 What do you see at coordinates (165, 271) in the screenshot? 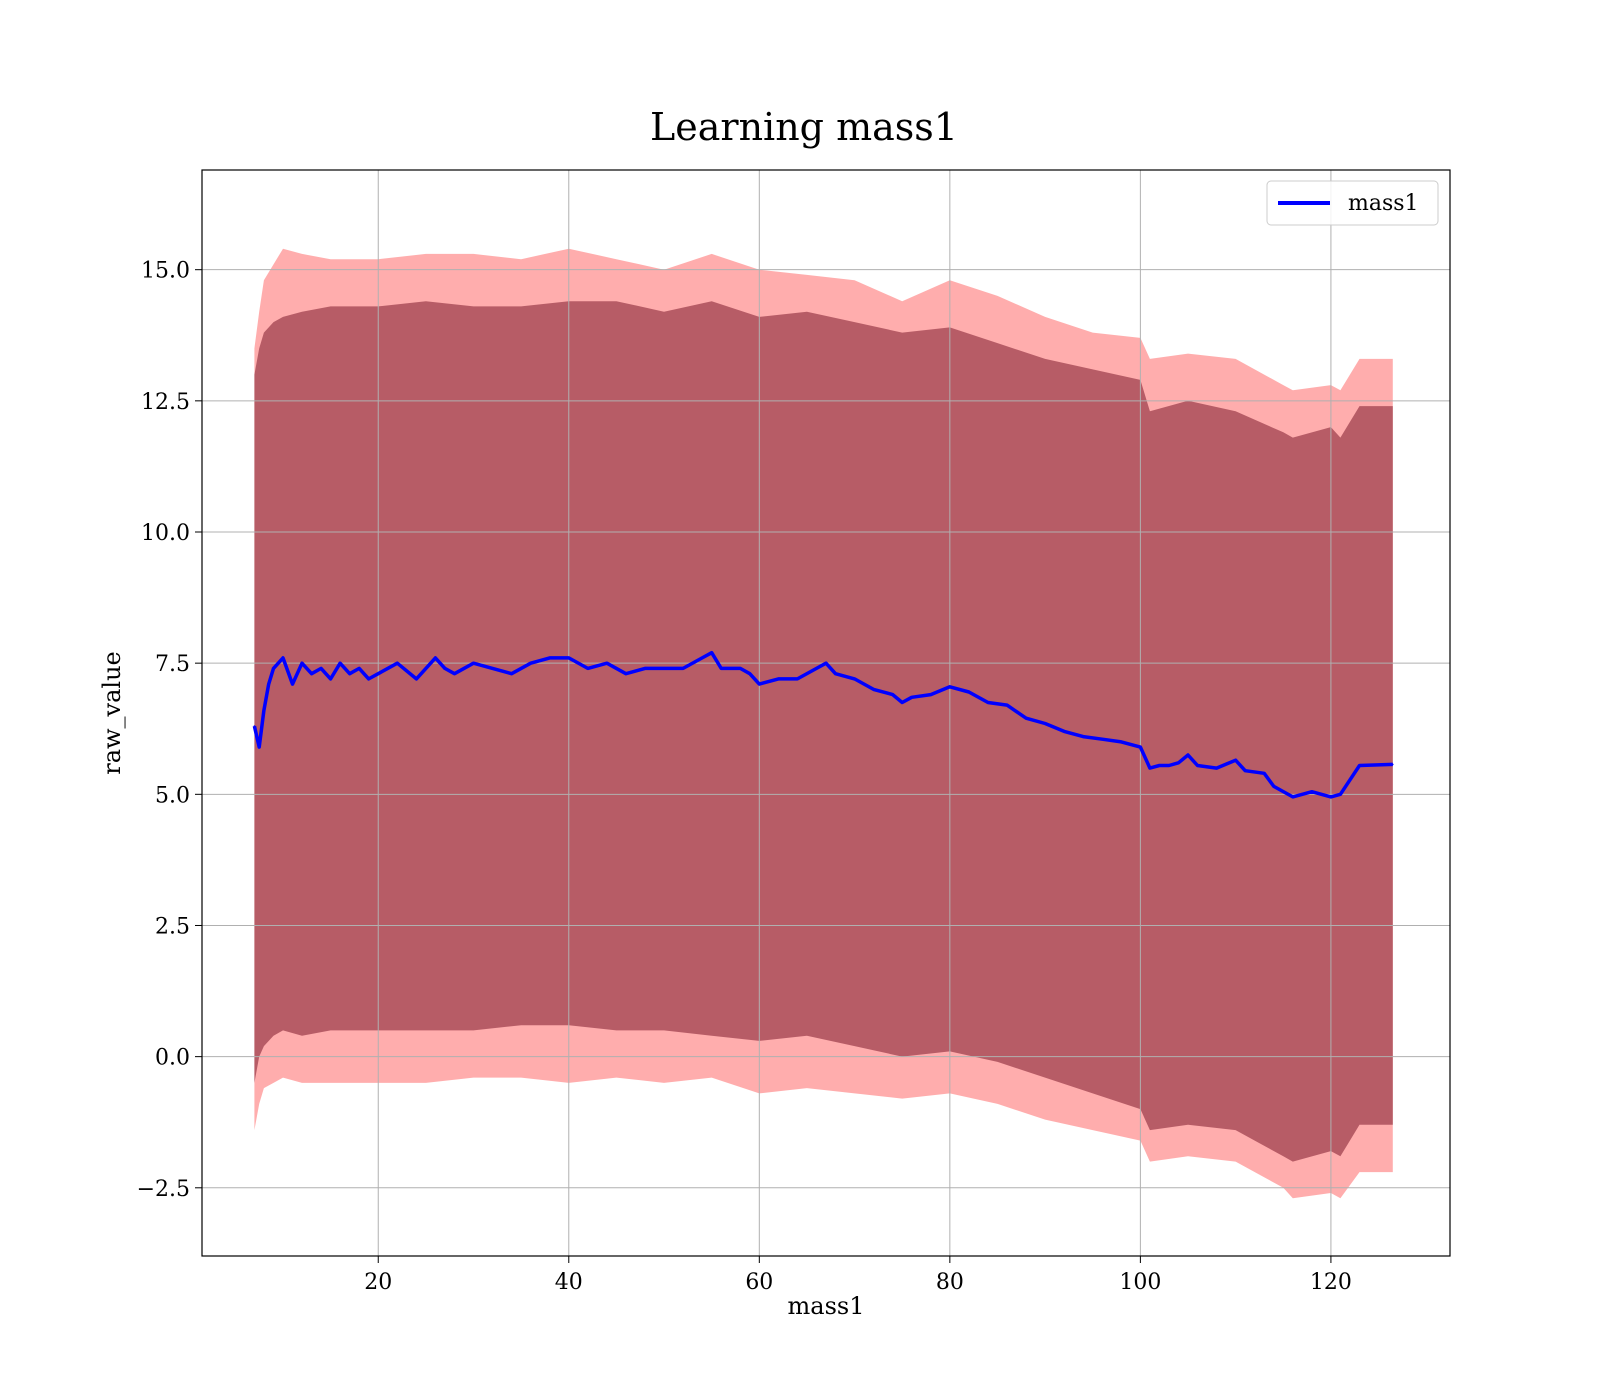
I see `y-tick-label: 15.0` at bounding box center [165, 271].